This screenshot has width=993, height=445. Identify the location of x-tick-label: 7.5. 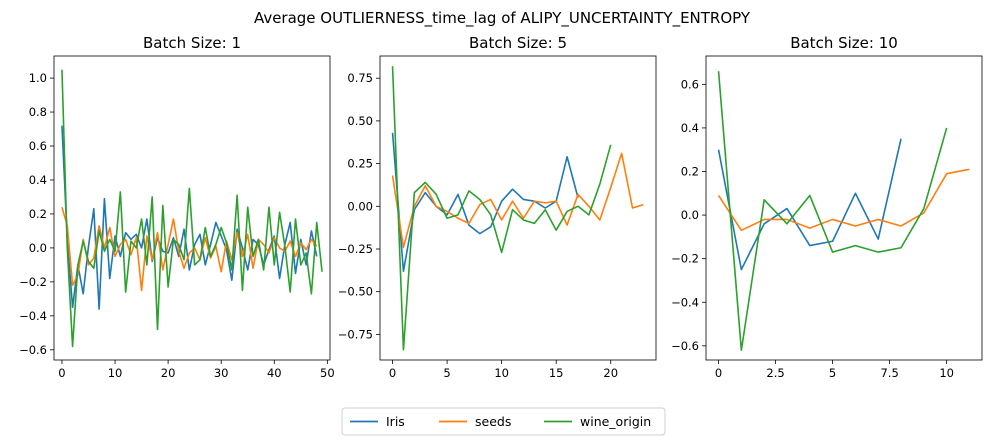
(889, 373).